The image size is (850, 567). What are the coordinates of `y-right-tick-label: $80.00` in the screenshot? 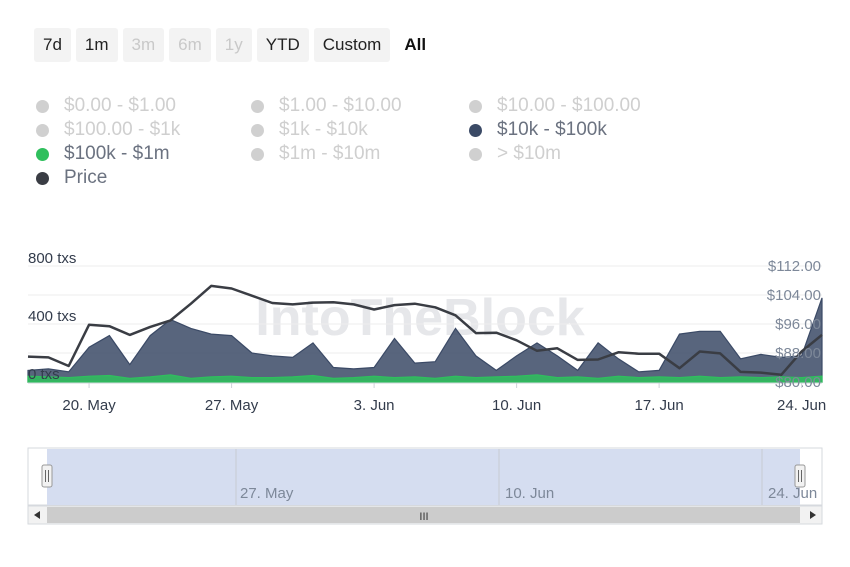 It's located at (798, 382).